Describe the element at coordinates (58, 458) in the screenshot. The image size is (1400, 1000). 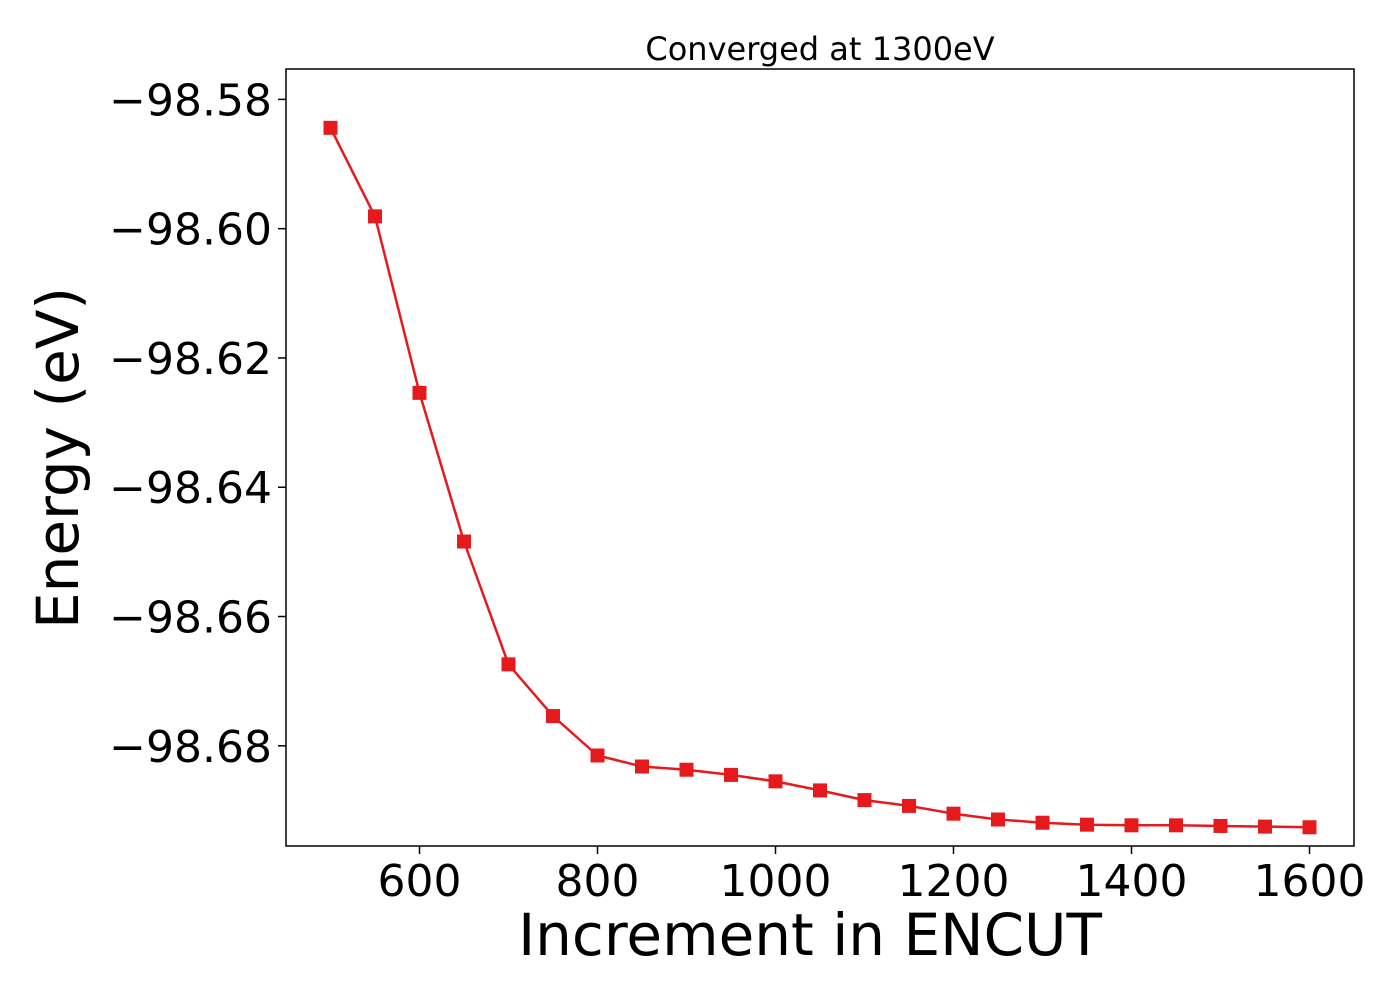
I see `y-axis-label: Energy (eV)` at that location.